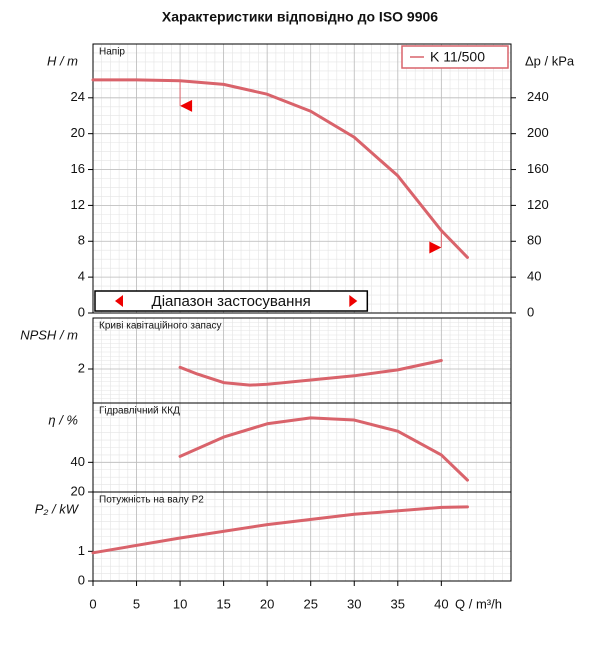 The image size is (600, 648). I want to click on range-label: Діапазон застосування, so click(231, 301).